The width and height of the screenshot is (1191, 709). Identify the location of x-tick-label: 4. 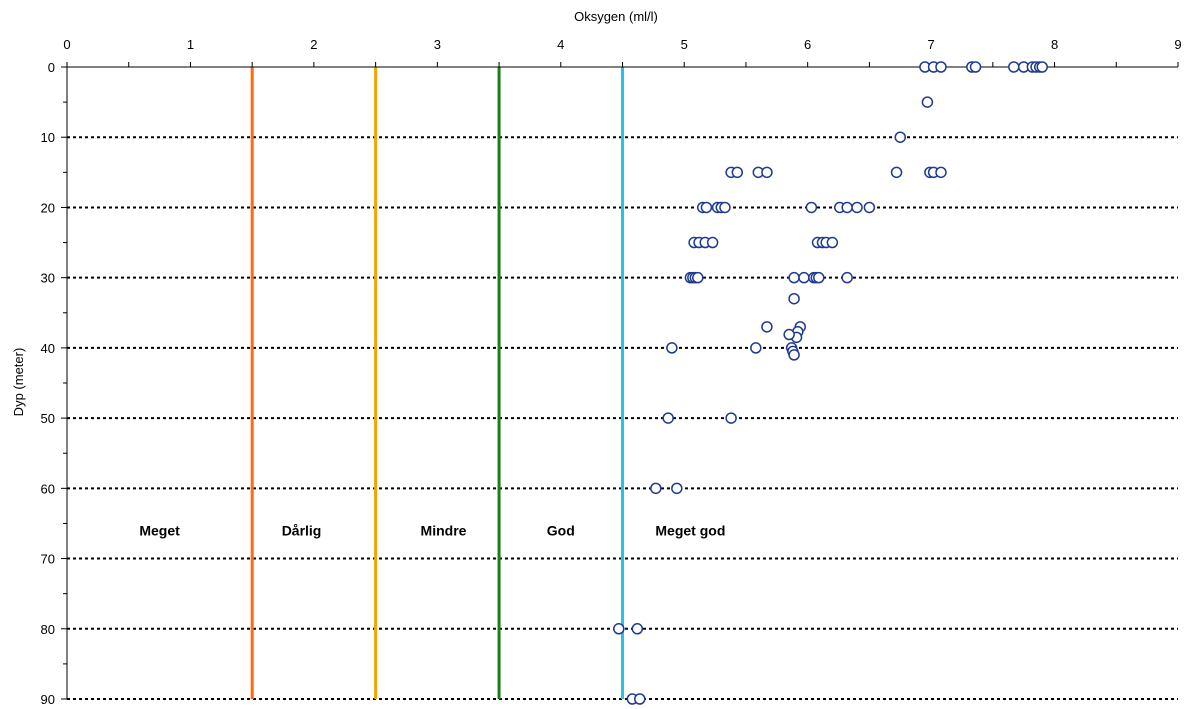
(560, 44).